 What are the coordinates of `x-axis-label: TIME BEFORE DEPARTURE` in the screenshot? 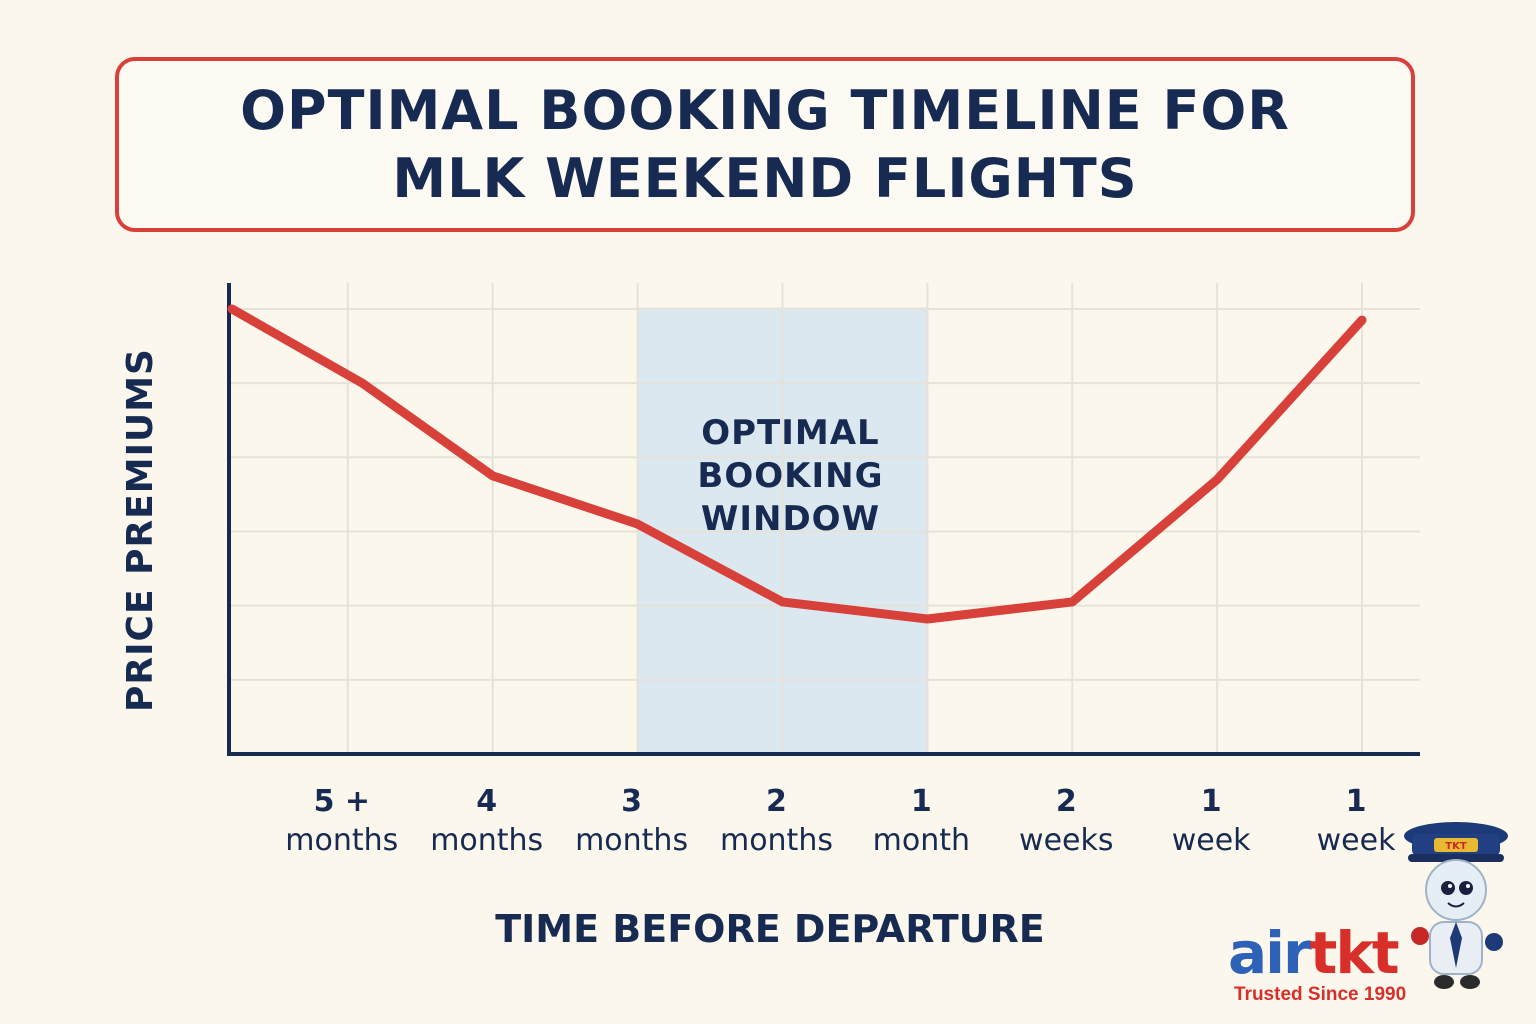 It's located at (770, 929).